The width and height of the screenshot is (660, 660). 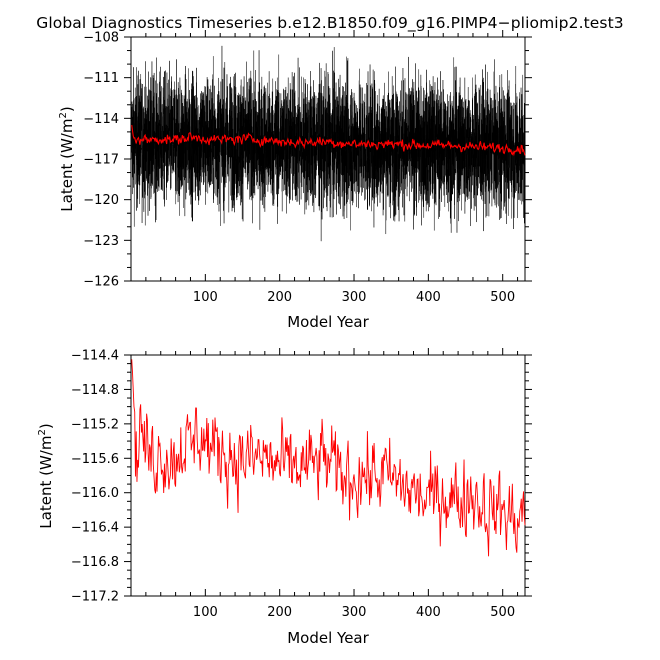 What do you see at coordinates (328, 638) in the screenshot?
I see `bottom-x-axis-label: Model Year` at bounding box center [328, 638].